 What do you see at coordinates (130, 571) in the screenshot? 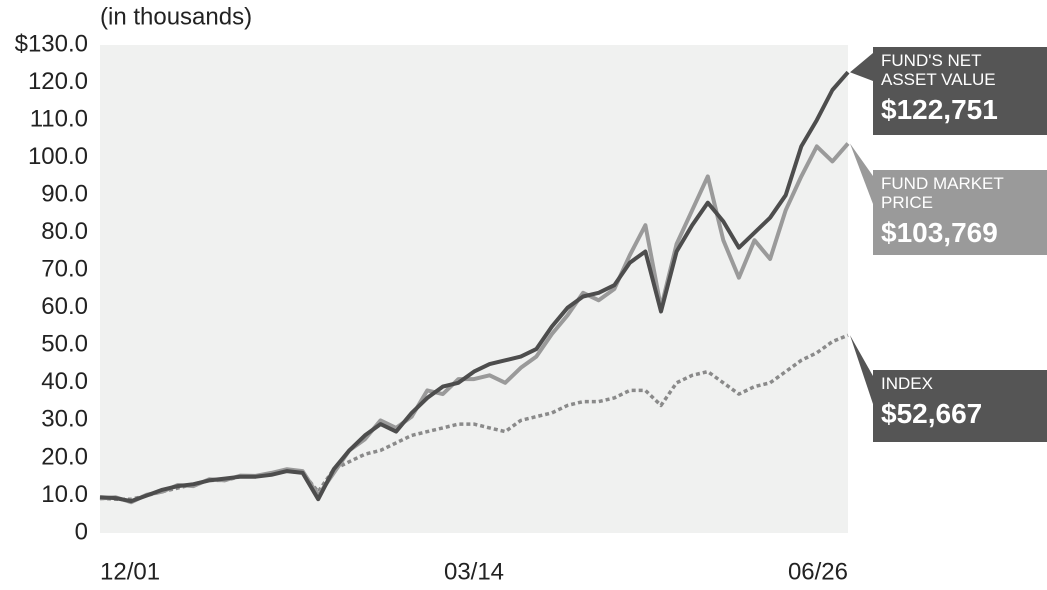
I see `x-tick-label: 12/01` at bounding box center [130, 571].